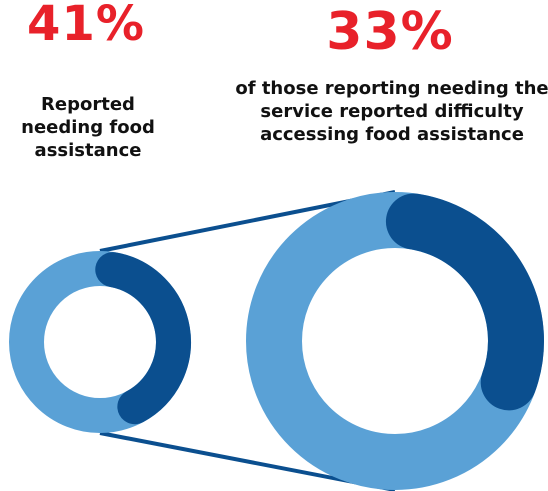  What do you see at coordinates (464, 302) in the screenshot?
I see `donut-segment-large` at bounding box center [464, 302].